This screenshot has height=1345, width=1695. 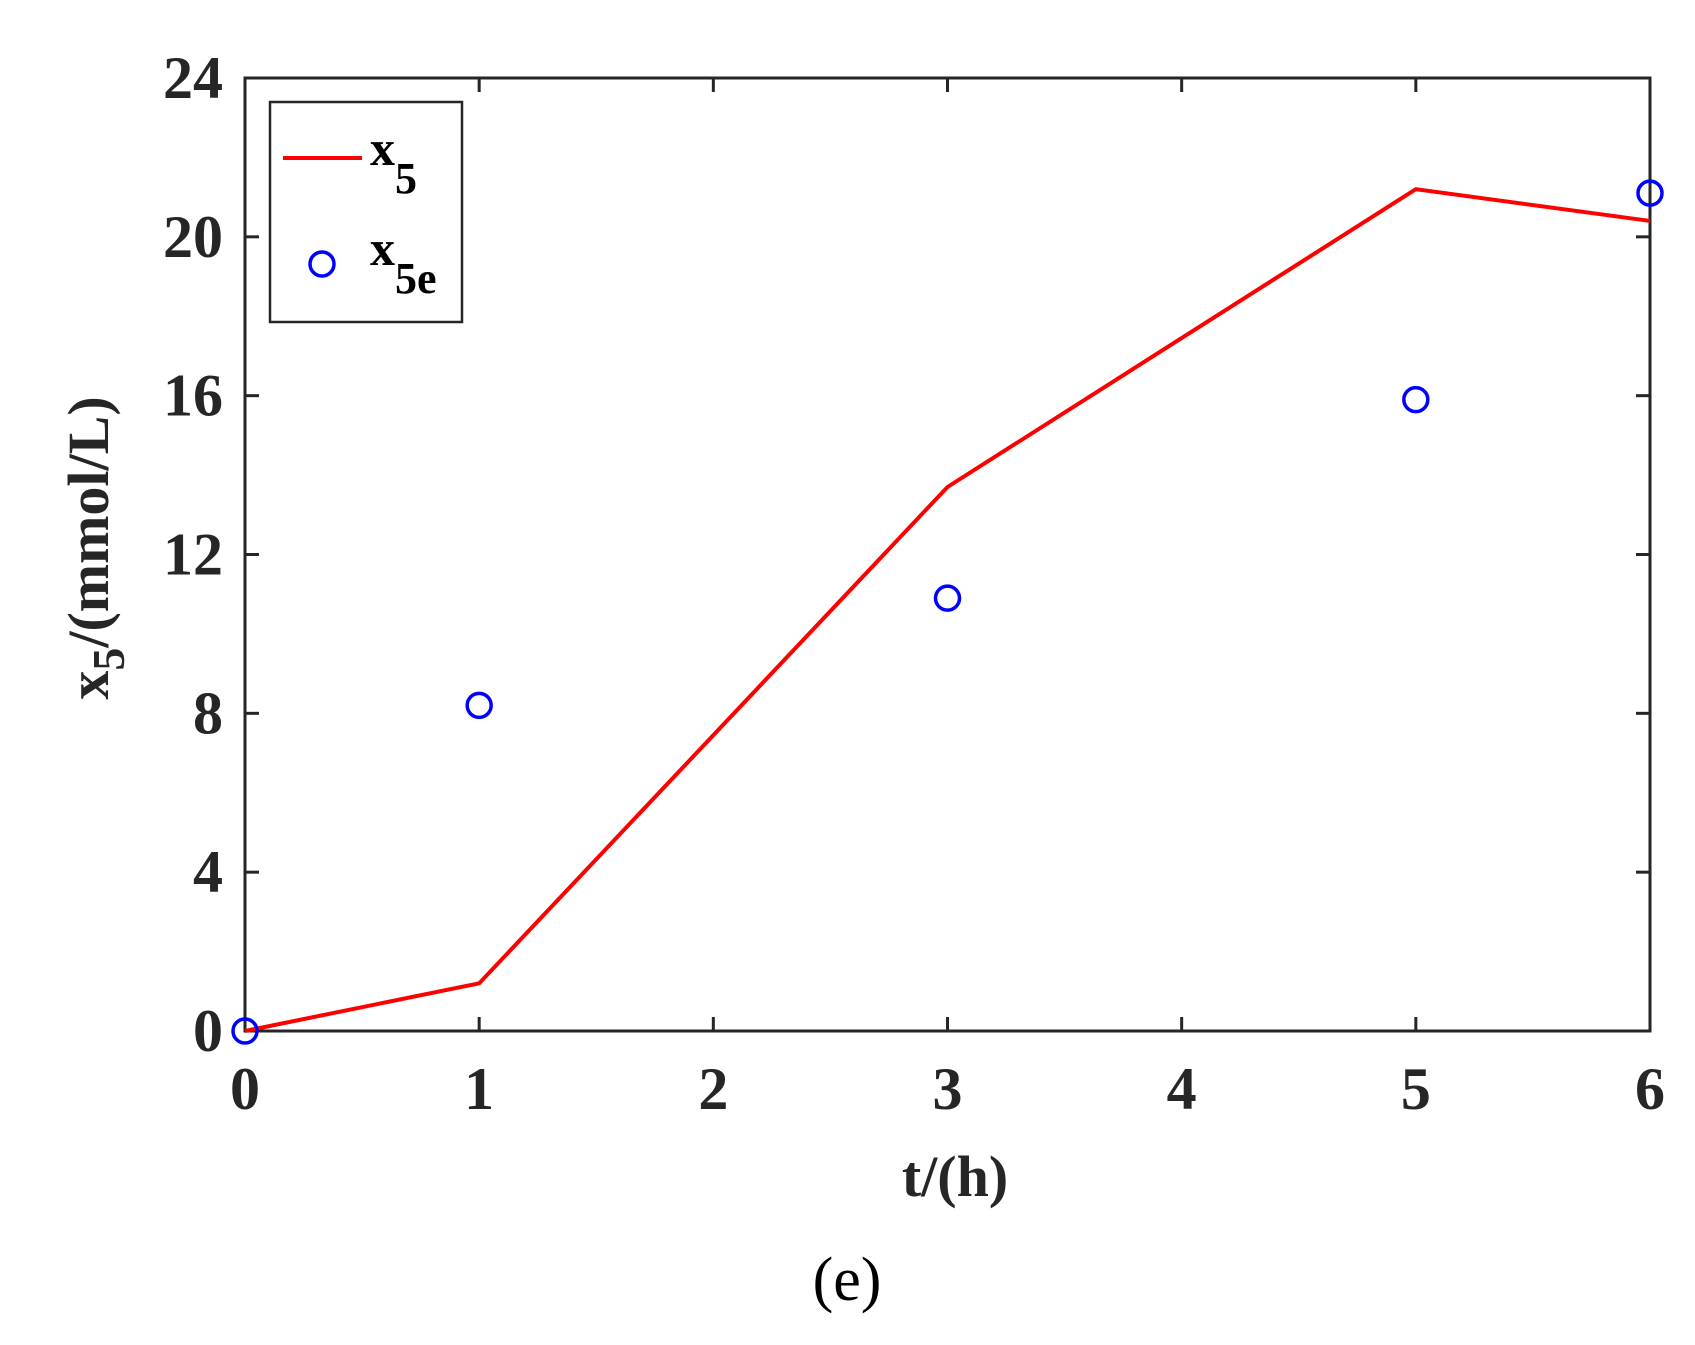 What do you see at coordinates (88, 685) in the screenshot?
I see `y-axis-title-main: x` at bounding box center [88, 685].